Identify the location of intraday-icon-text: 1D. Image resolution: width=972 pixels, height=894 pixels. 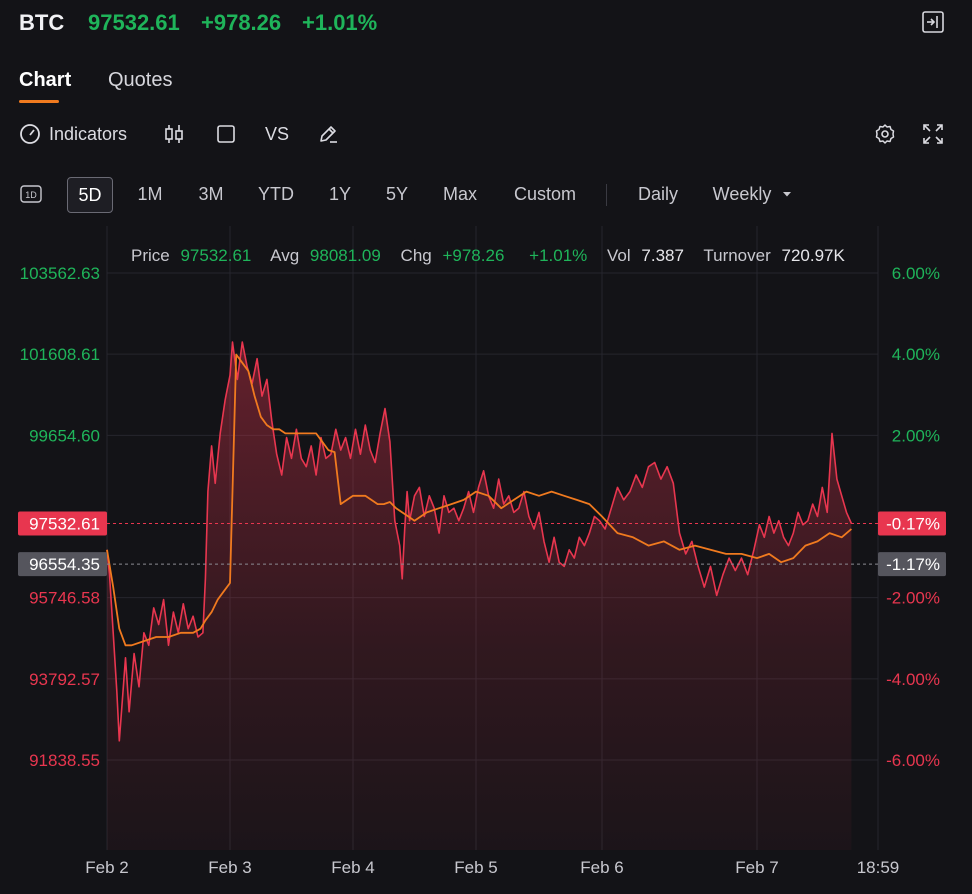
(31, 195).